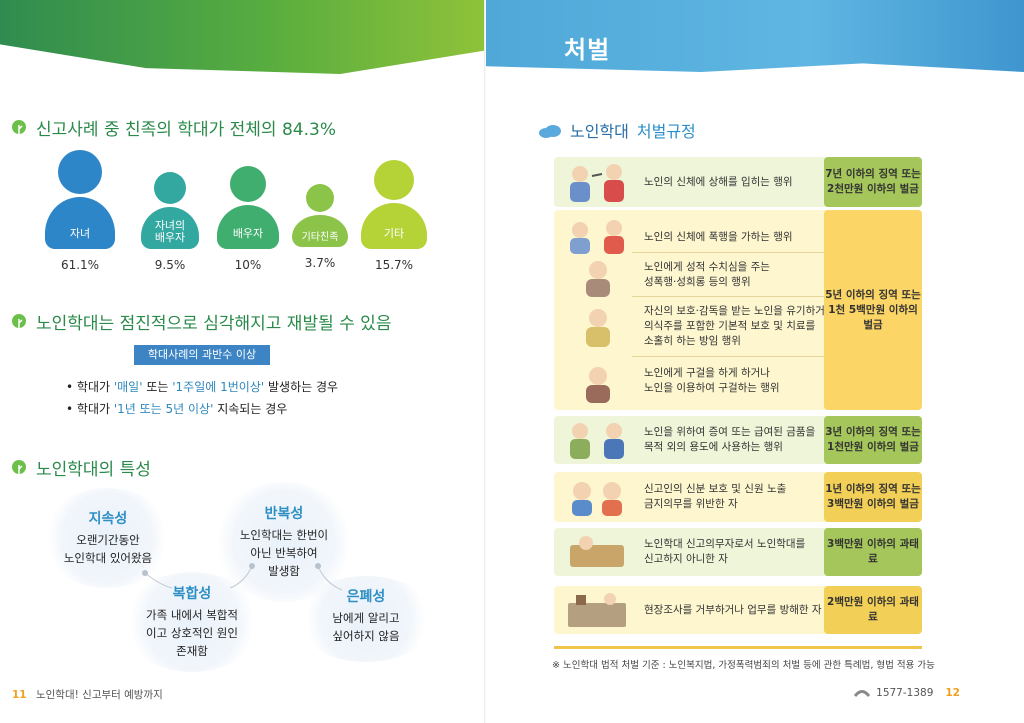  Describe the element at coordinates (248, 265) in the screenshot. I see `person-pct: 10%` at that location.